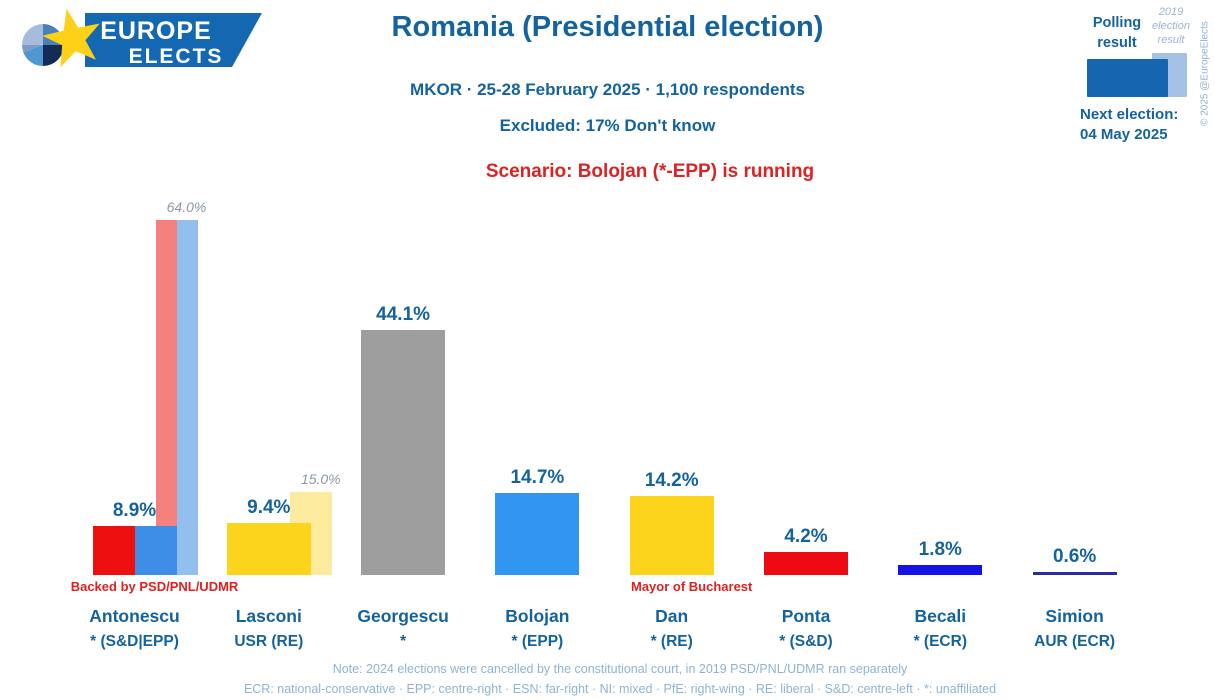 This screenshot has width=1215, height=700. I want to click on legend-polling-swatch, so click(1127, 78).